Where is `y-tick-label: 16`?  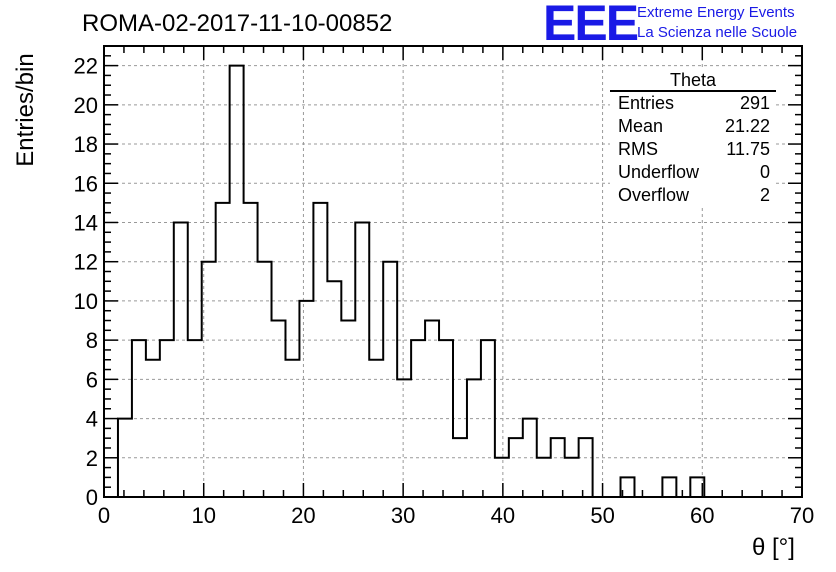
y-tick-label: 16 is located at coordinates (86, 183).